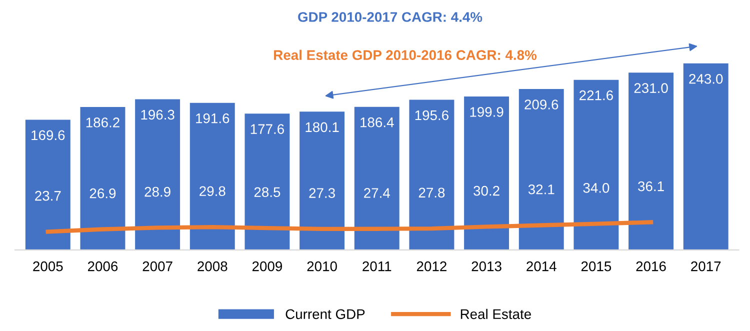  Describe the element at coordinates (405, 55) in the screenshot. I see `text: Real Estate GDP 2010-2016 CAGR: 4.8%` at that location.